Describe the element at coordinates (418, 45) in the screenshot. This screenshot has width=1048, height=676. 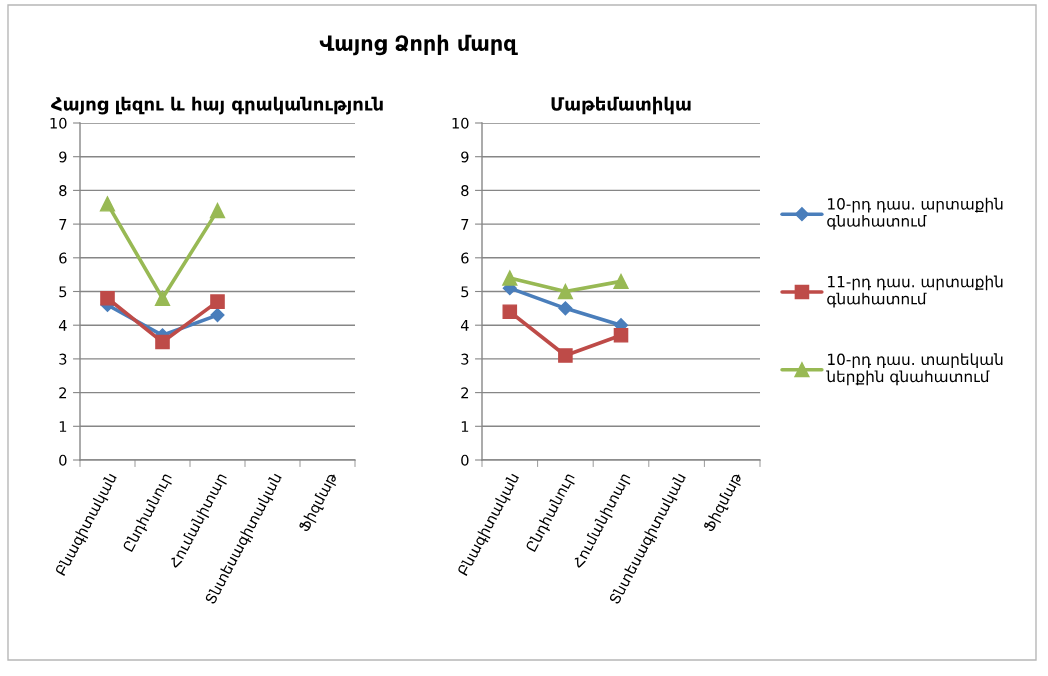
I see `text: Վայոց Ձորի մարզ` at that location.